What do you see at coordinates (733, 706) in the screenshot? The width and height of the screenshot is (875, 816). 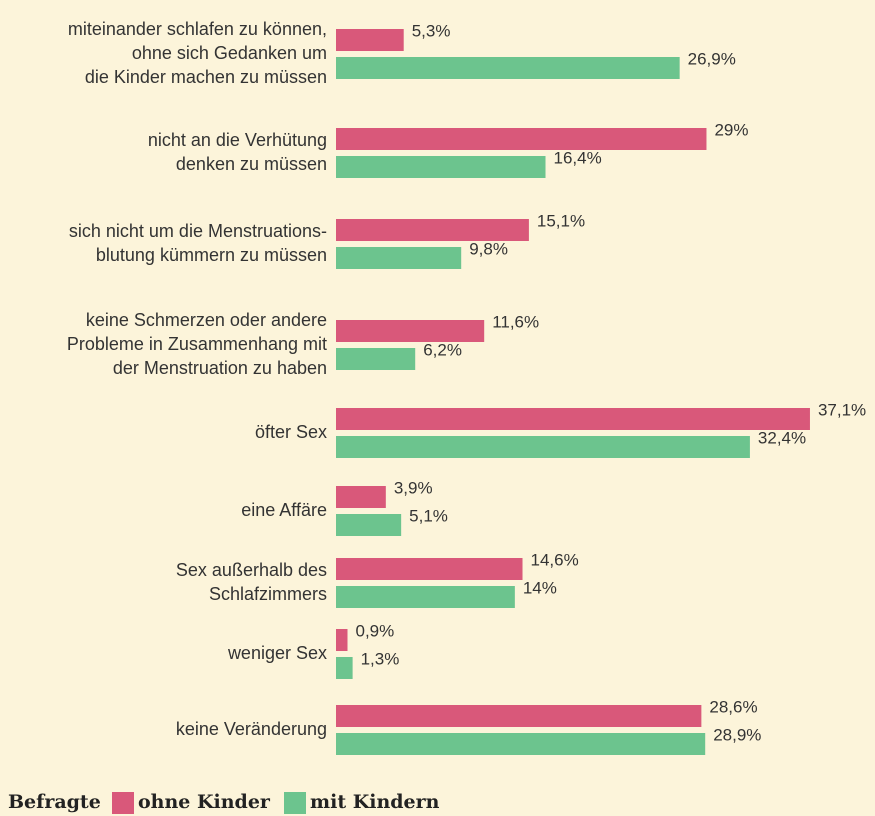 I see `value-label: 28,6%` at bounding box center [733, 706].